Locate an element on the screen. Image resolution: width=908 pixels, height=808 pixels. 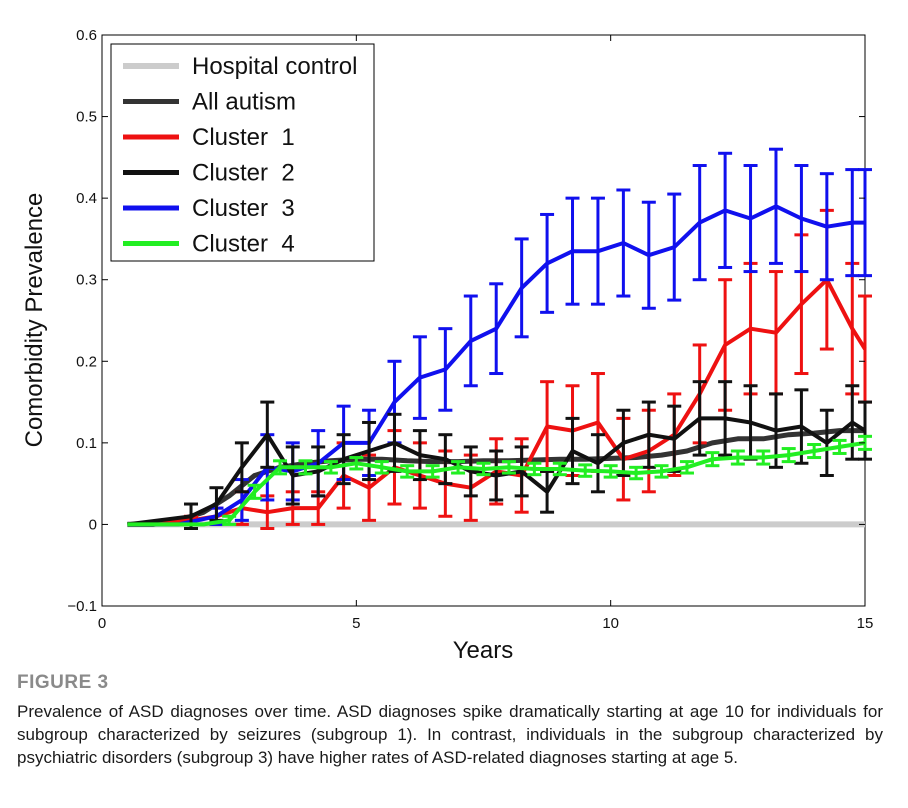
y-tick-label: 0.4 is located at coordinates (86, 198).